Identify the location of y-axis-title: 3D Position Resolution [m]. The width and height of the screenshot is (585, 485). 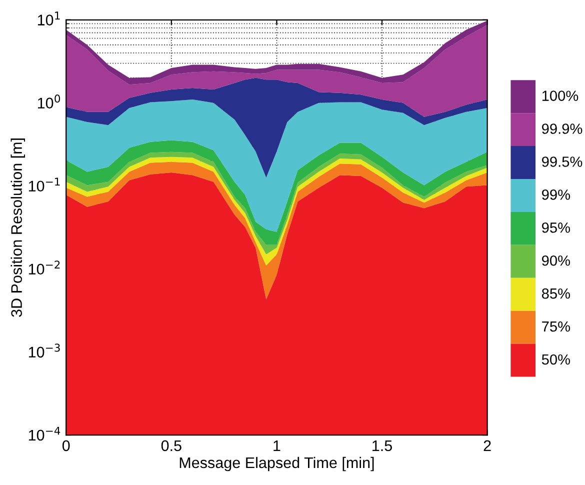
(18, 227).